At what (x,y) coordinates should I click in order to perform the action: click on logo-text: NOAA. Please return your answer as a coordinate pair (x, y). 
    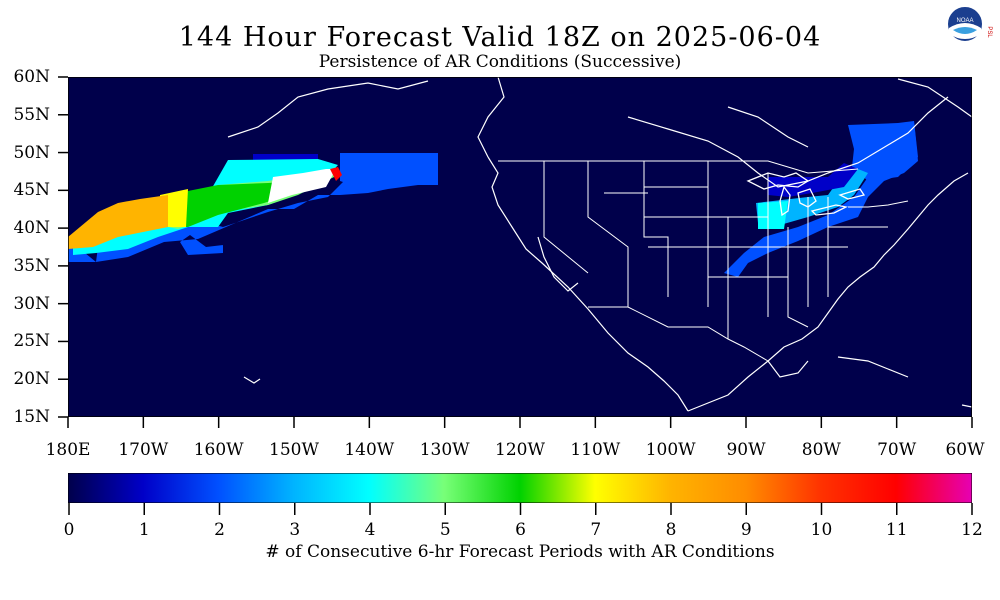
    Looking at the image, I should click on (964, 21).